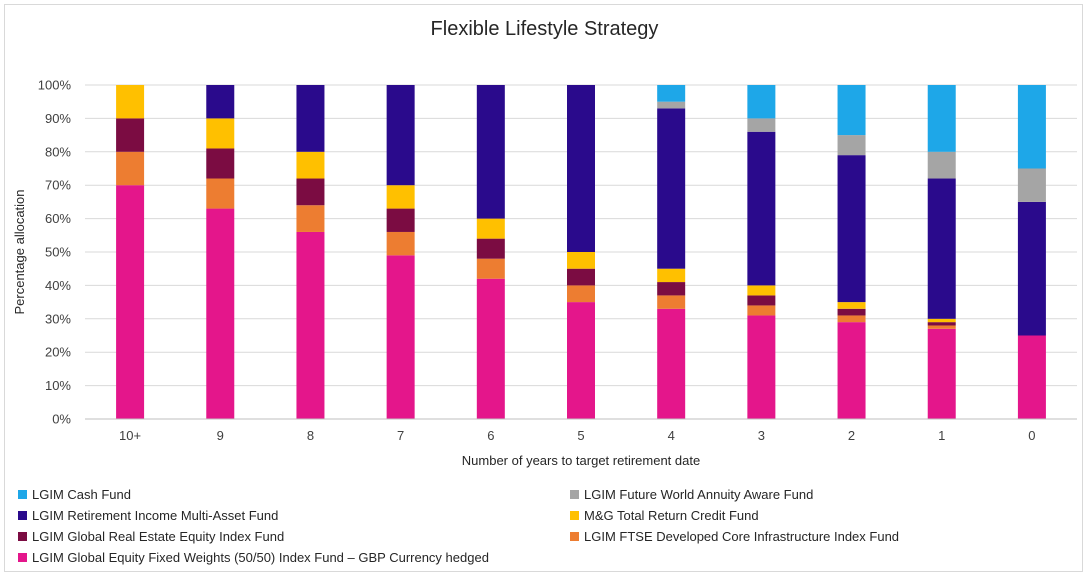 This screenshot has width=1089, height=578. I want to click on legend-item: M&G Total Return Credit Fund, so click(664, 515).